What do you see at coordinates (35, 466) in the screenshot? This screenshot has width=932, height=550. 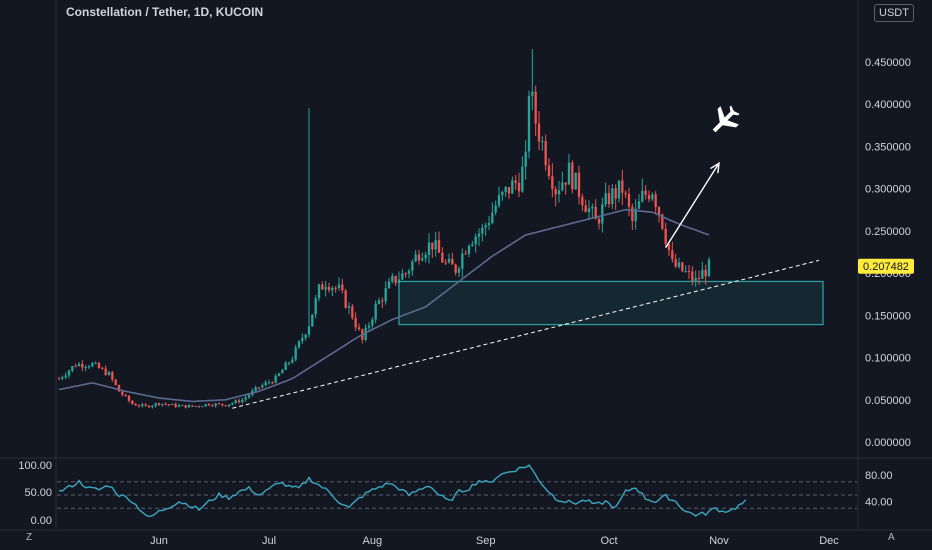 I see `rsi-left-label: 100.00` at bounding box center [35, 466].